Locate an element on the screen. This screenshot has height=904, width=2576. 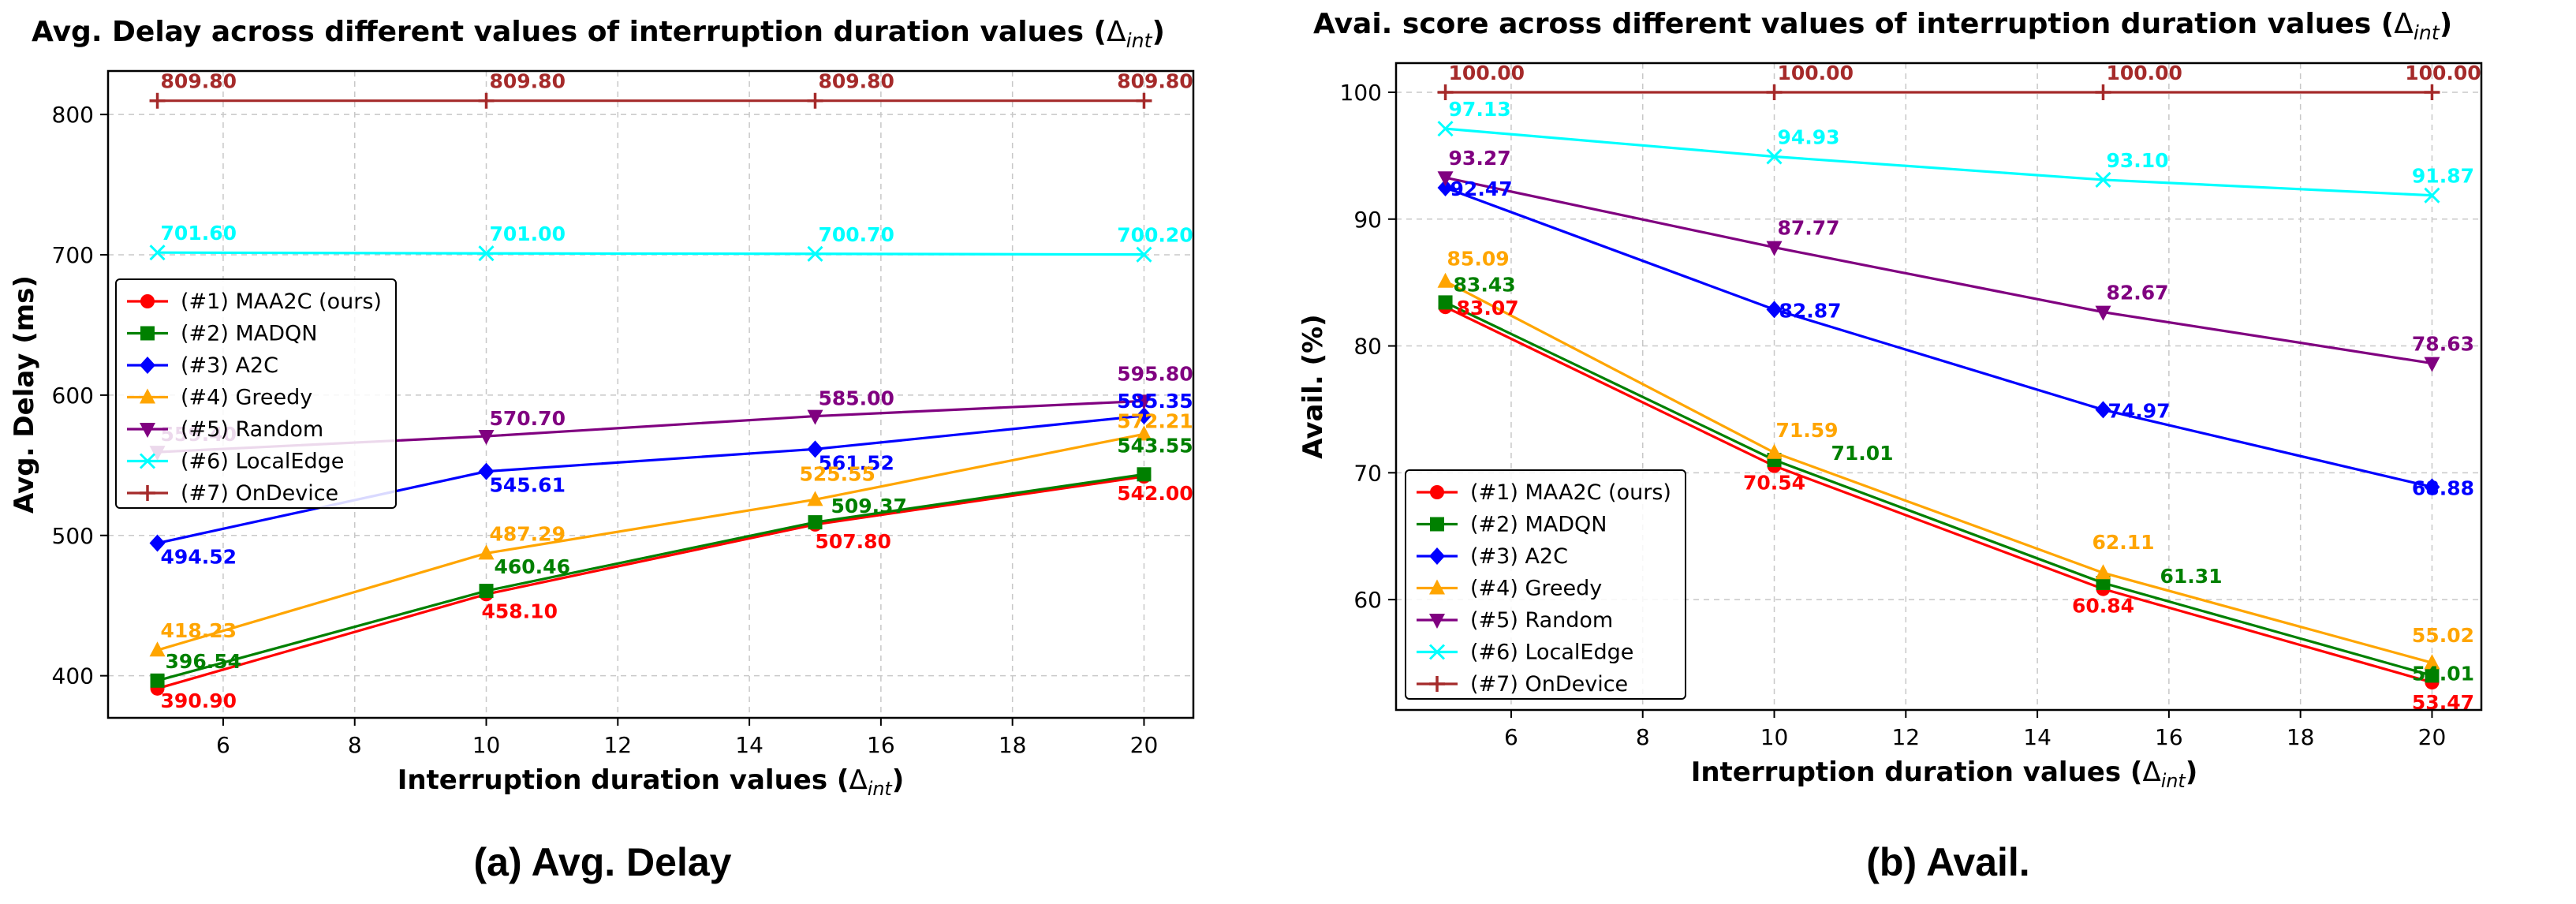
data-label: 87.77 is located at coordinates (1809, 228).